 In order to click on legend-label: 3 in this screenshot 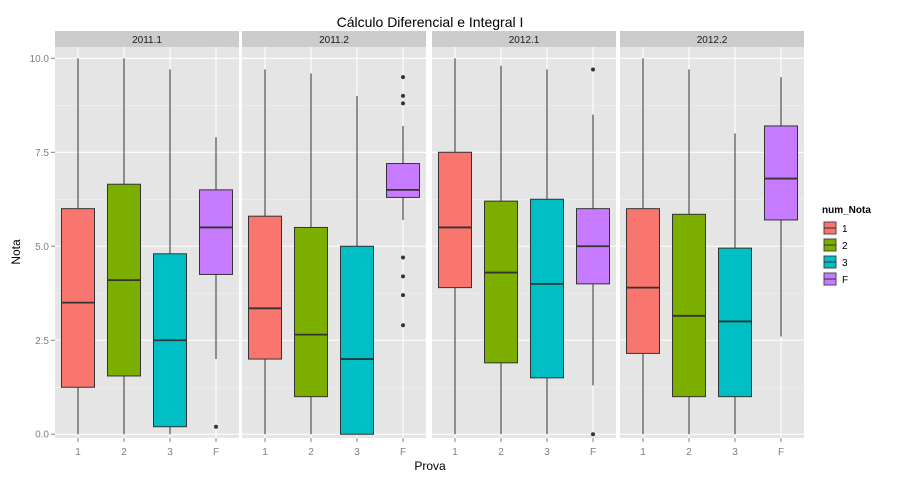, I will do `click(845, 263)`.